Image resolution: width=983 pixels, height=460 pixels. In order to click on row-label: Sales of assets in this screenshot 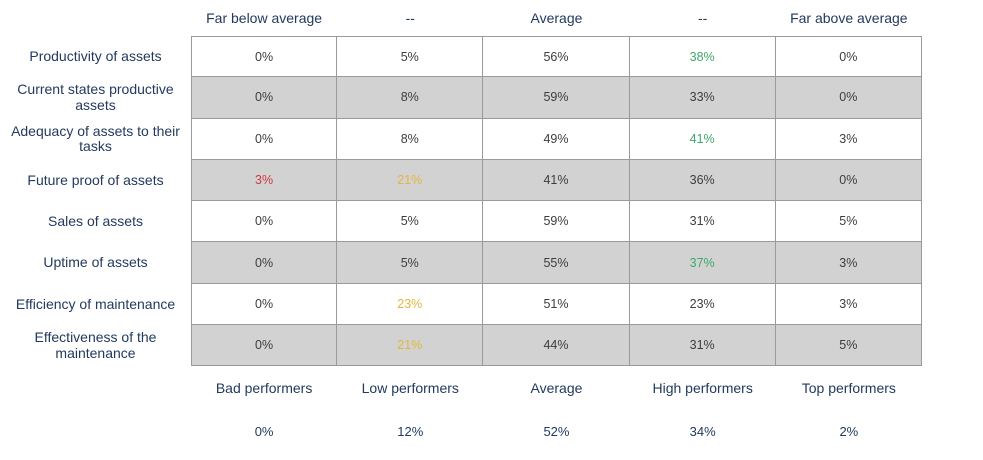, I will do `click(95, 221)`.